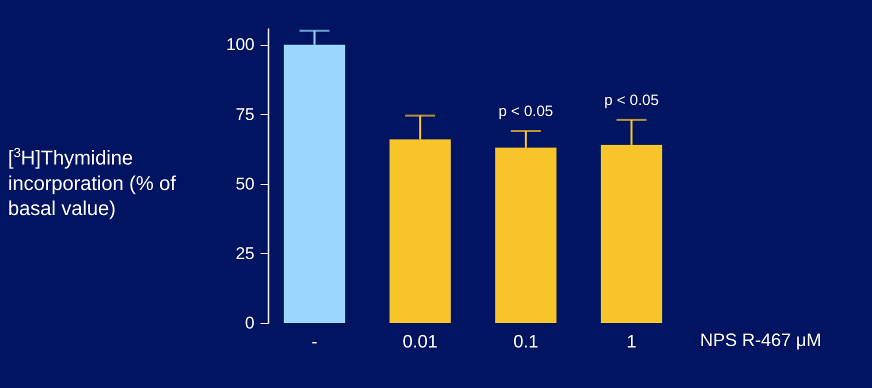  What do you see at coordinates (314, 342) in the screenshot?
I see `x-tick-label: -` at bounding box center [314, 342].